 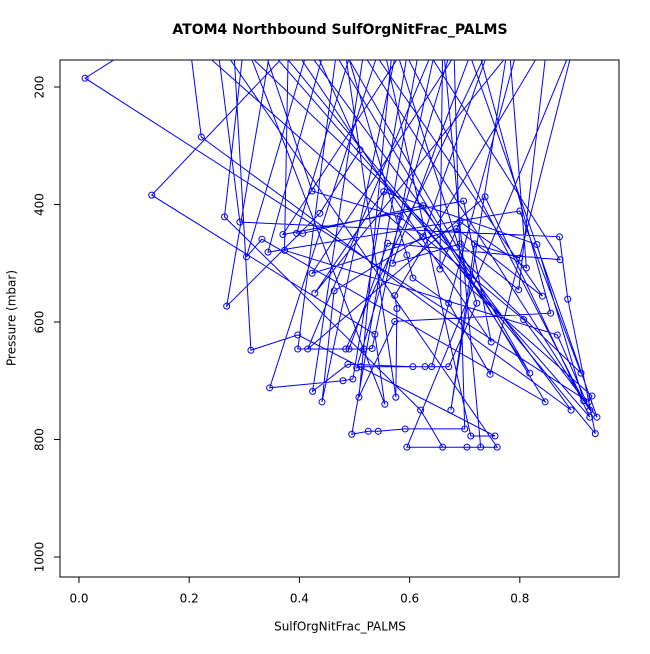 What do you see at coordinates (189, 599) in the screenshot?
I see `x-tick-label: 0.2` at bounding box center [189, 599].